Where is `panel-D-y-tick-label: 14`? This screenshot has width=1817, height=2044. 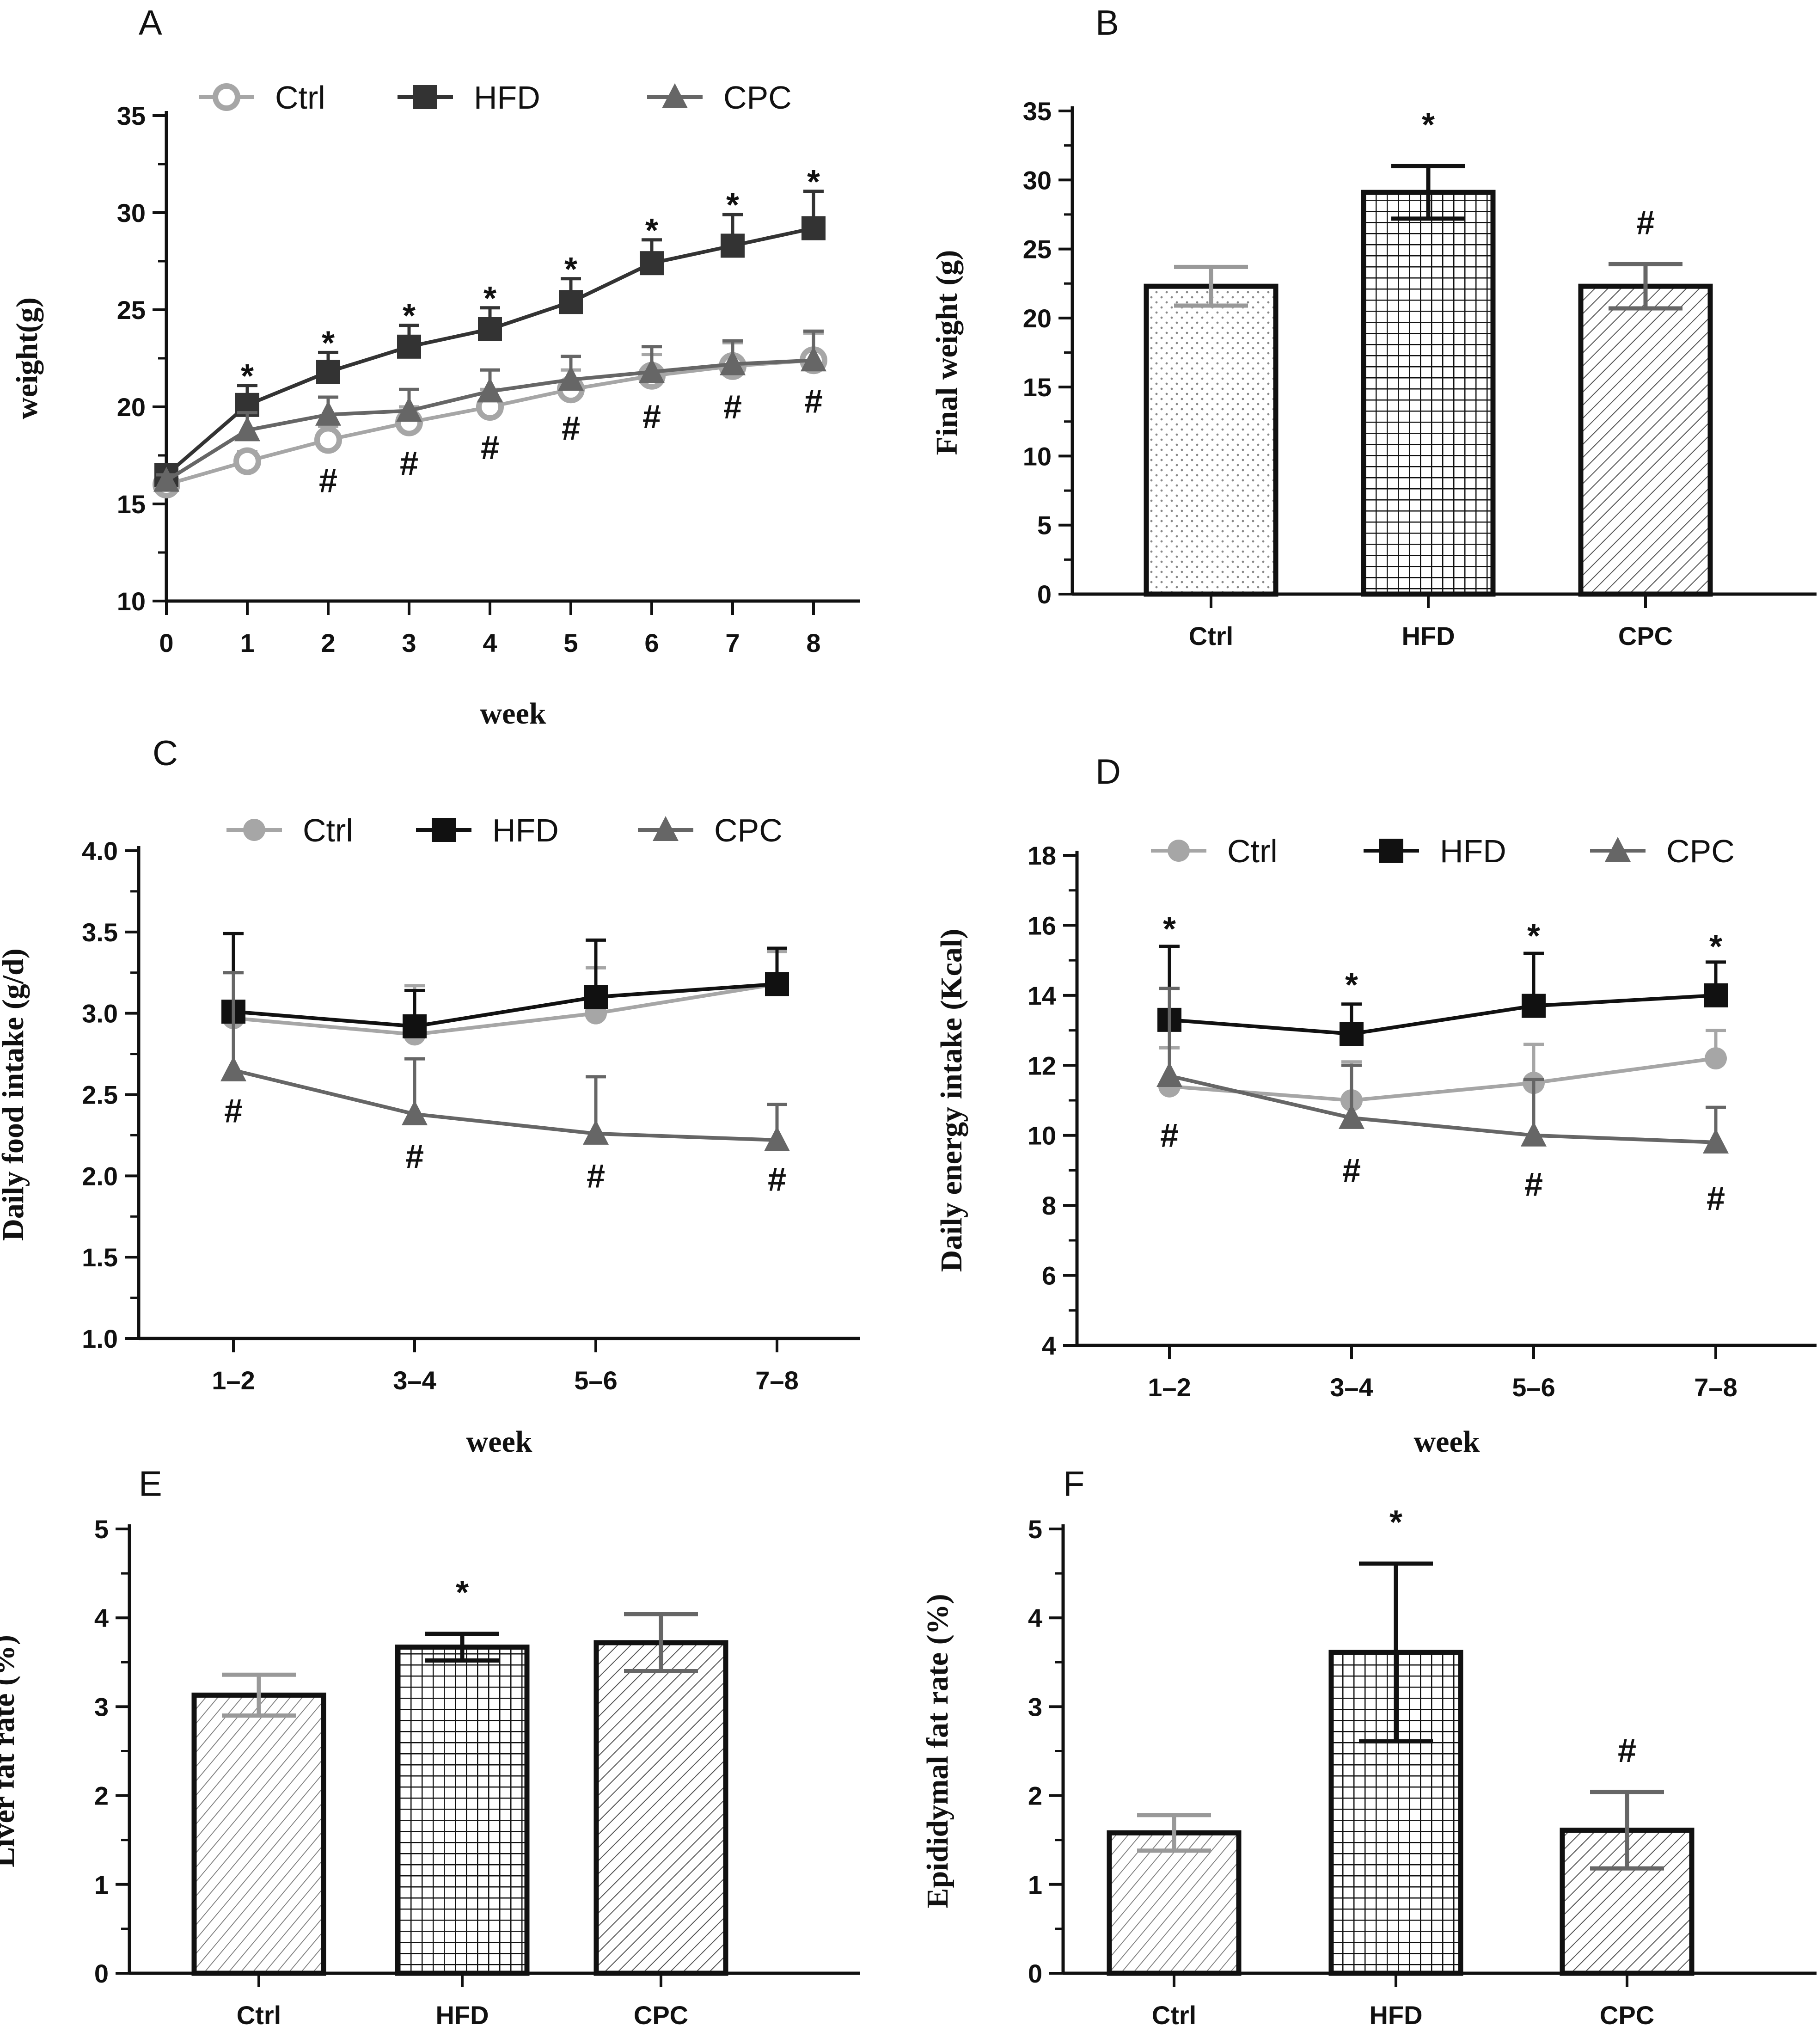
panel-D-y-tick-label: 14 is located at coordinates (1042, 995).